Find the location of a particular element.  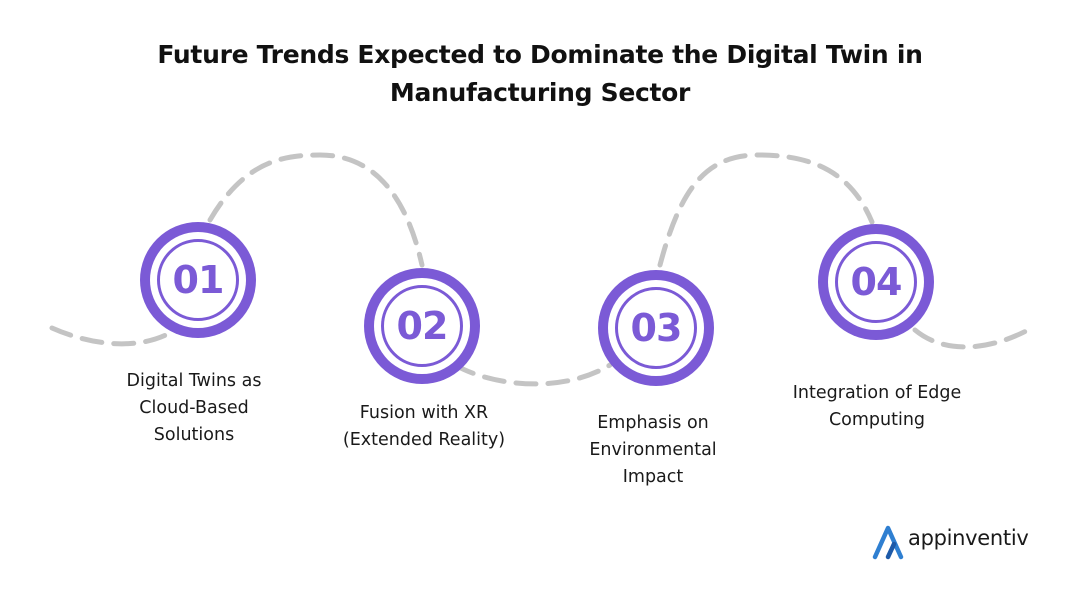

step-label-01: Digital Twins as Cloud-Based Solutions is located at coordinates (194, 408).